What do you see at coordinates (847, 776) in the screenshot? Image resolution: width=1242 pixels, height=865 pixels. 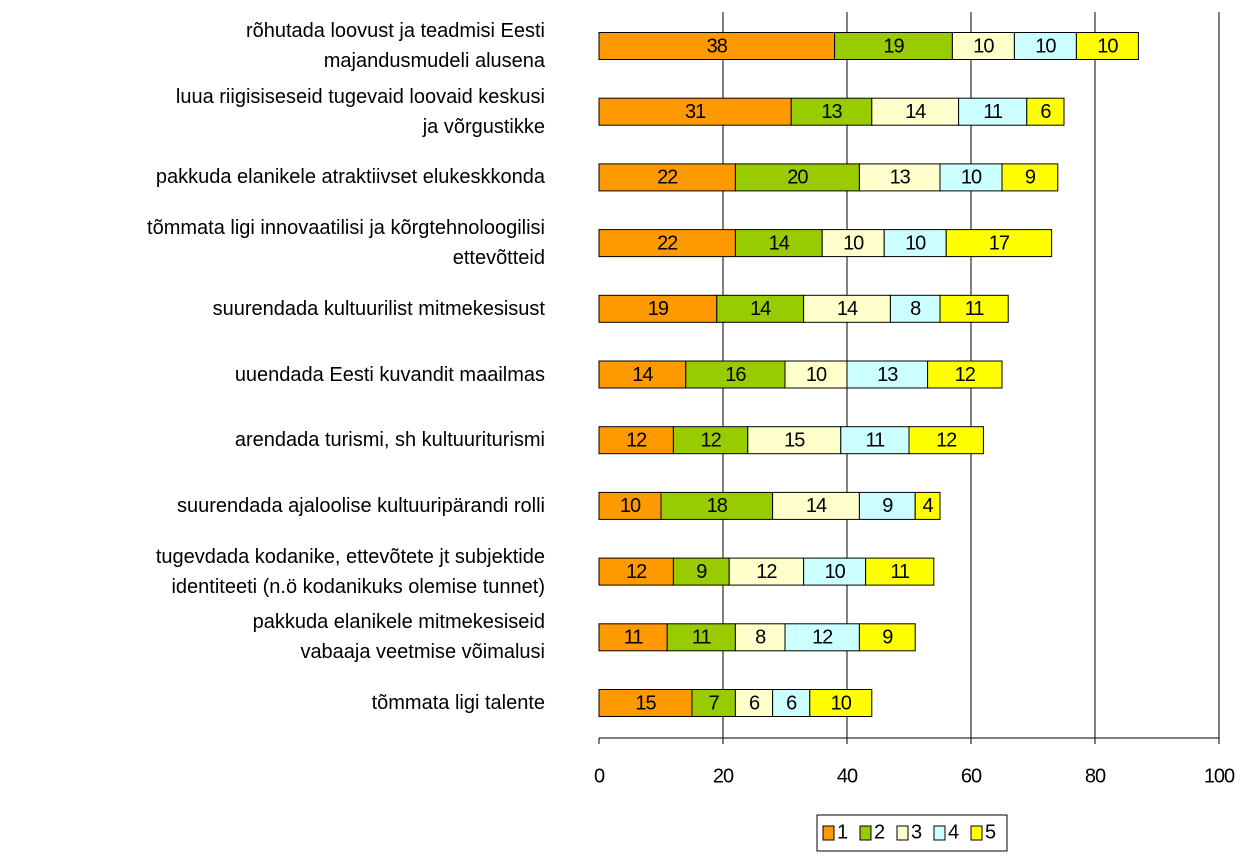 I see `x-tick-label: 40` at bounding box center [847, 776].